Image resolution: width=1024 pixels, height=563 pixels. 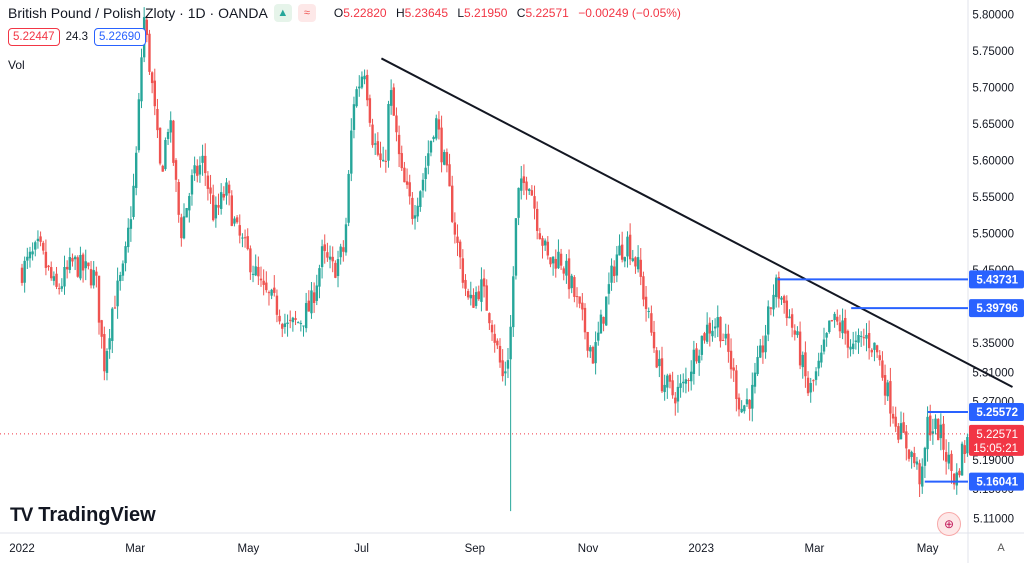 I want to click on spread-value: 24.3, so click(x=76, y=37).